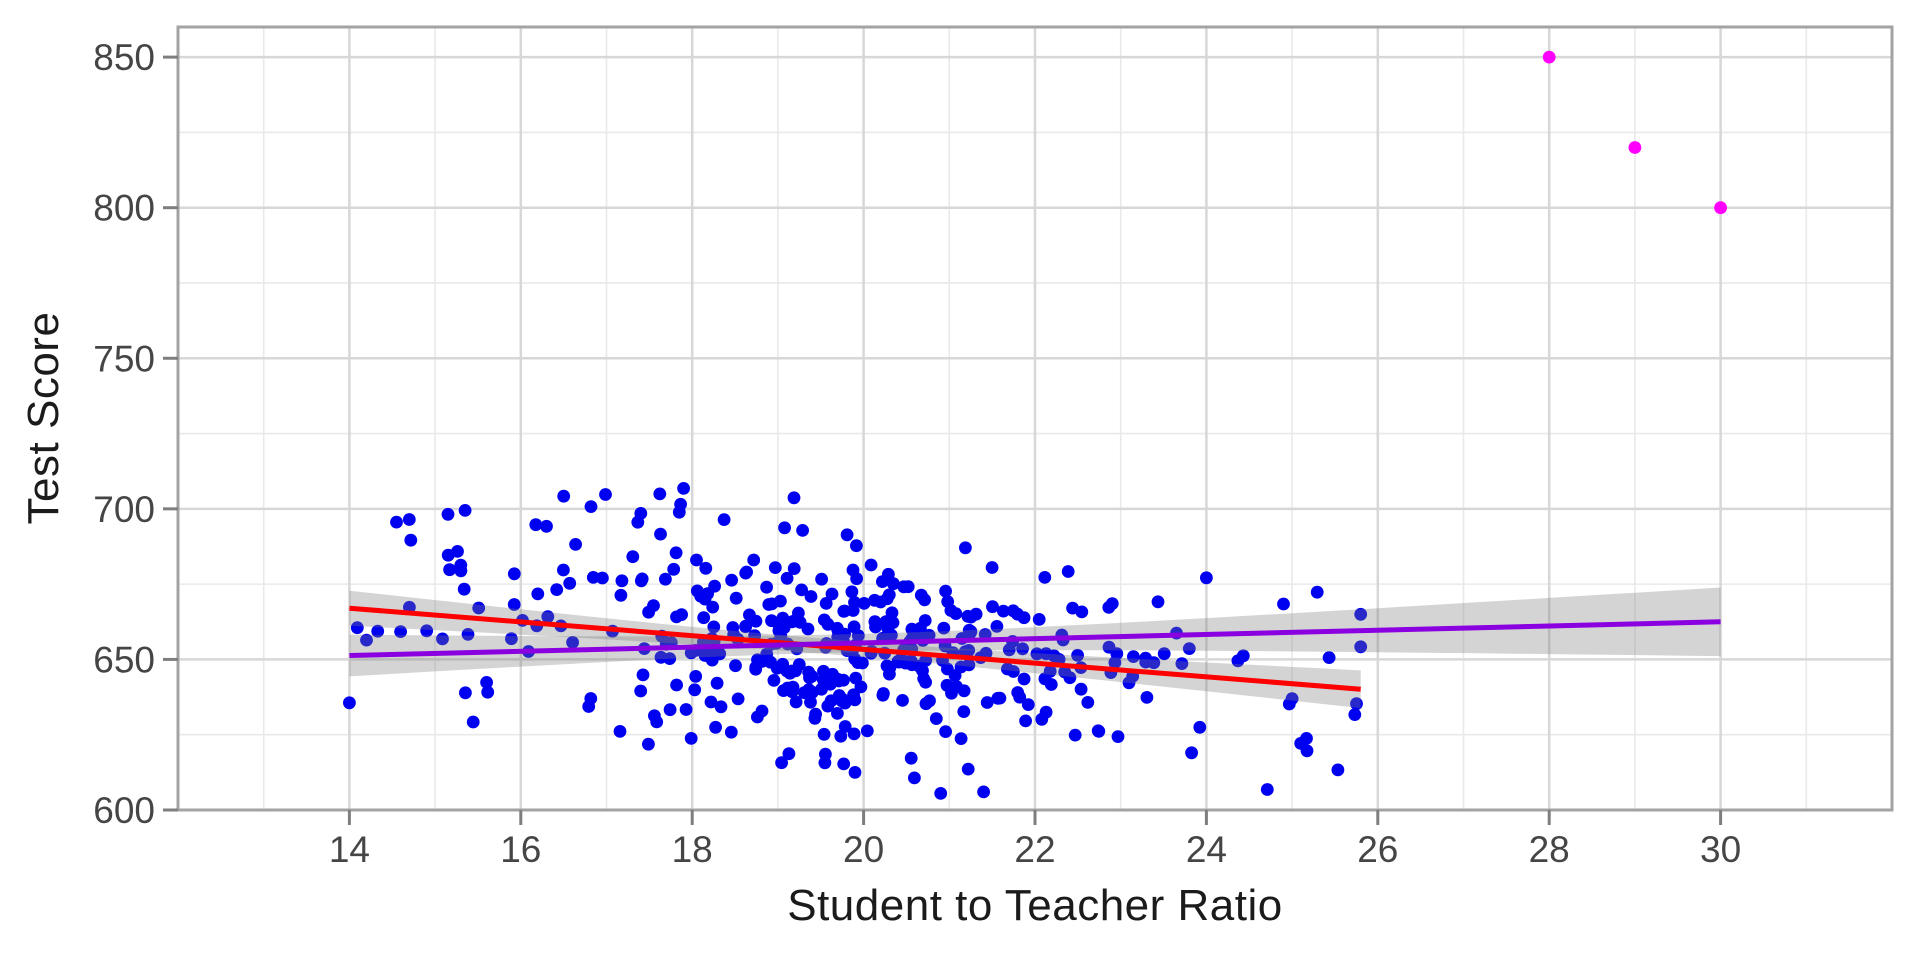 The image size is (1920, 960). Describe the element at coordinates (1720, 849) in the screenshot. I see `x-tick-label: 30` at that location.